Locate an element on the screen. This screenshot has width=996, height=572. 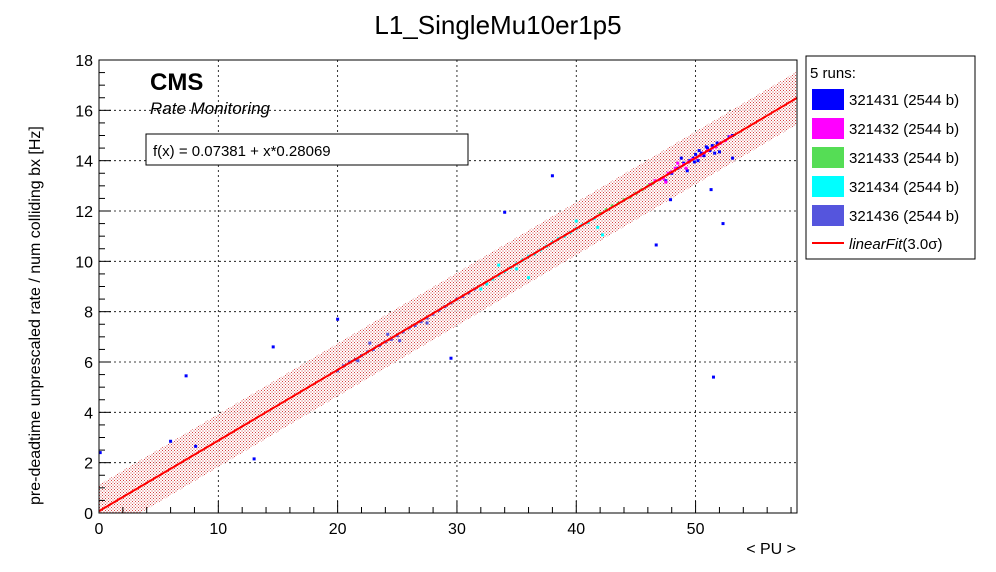
x-tick-label-1: 10 is located at coordinates (218, 529).